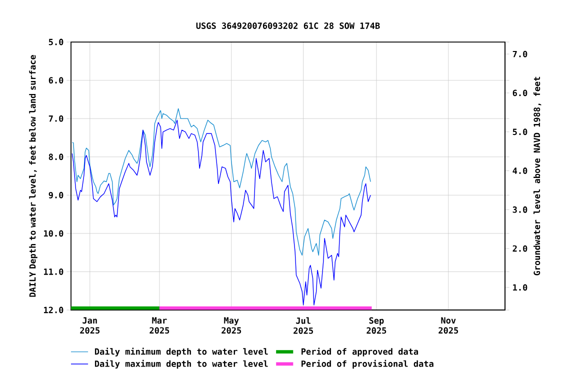 The width and height of the screenshot is (576, 384). Describe the element at coordinates (360, 352) in the screenshot. I see `legend-label: Period of approved data` at that location.